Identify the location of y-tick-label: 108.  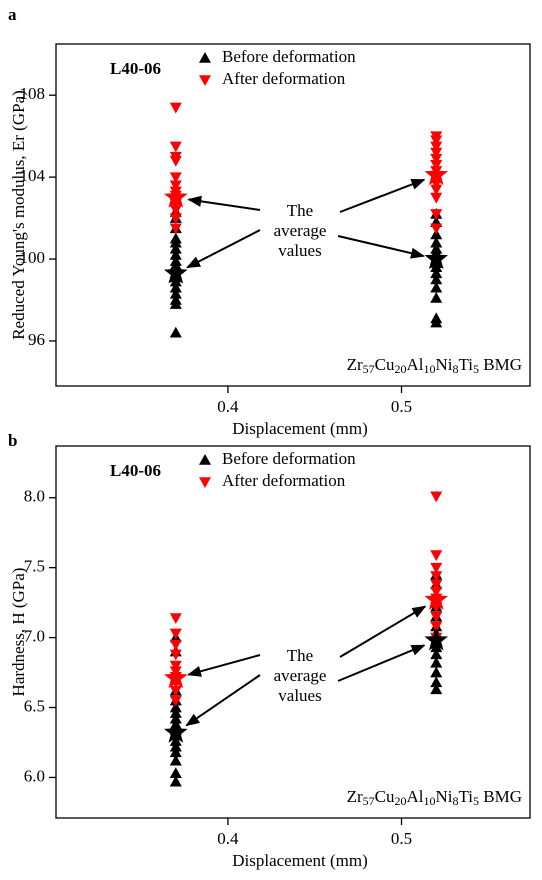
(33, 93).